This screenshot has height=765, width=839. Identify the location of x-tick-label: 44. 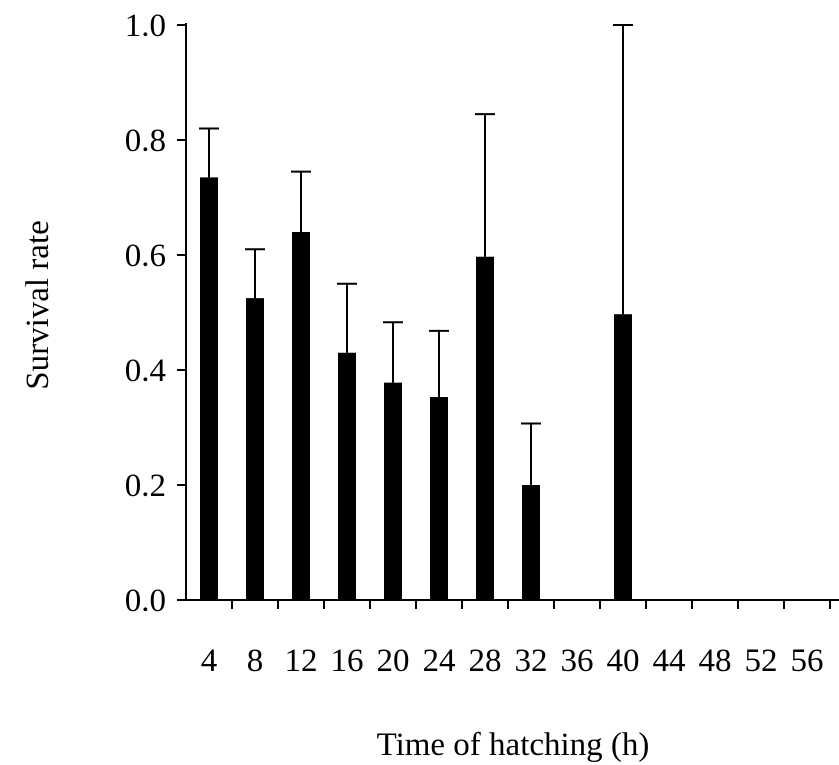
(669, 661).